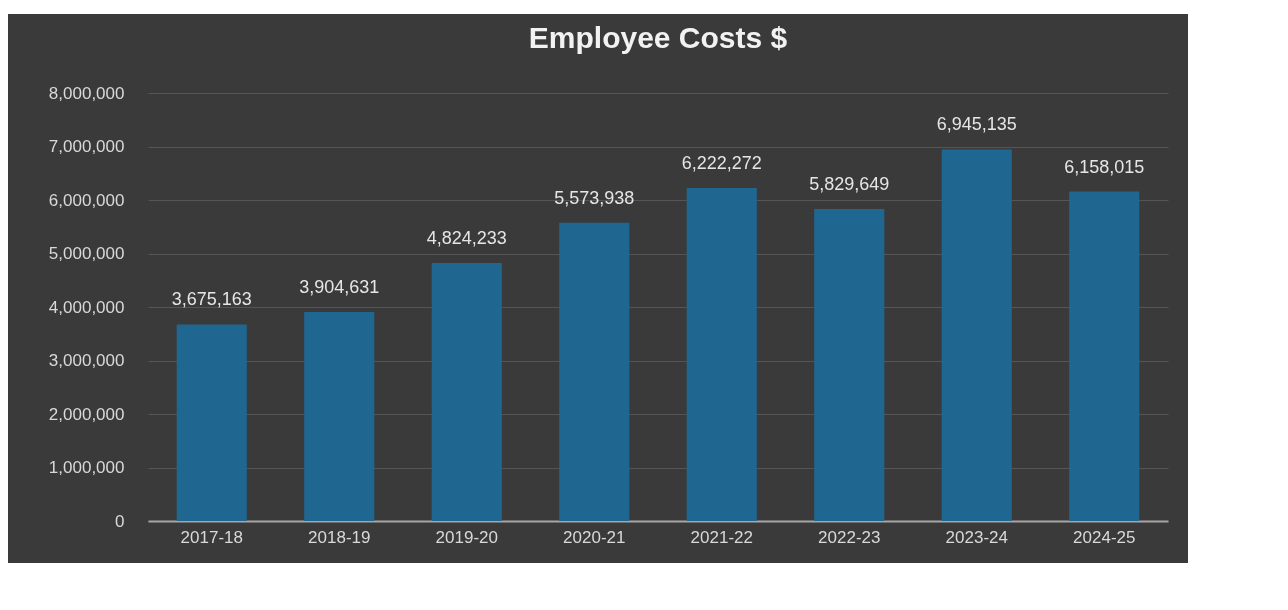  I want to click on x-tick-label: 2022-23, so click(849, 537).